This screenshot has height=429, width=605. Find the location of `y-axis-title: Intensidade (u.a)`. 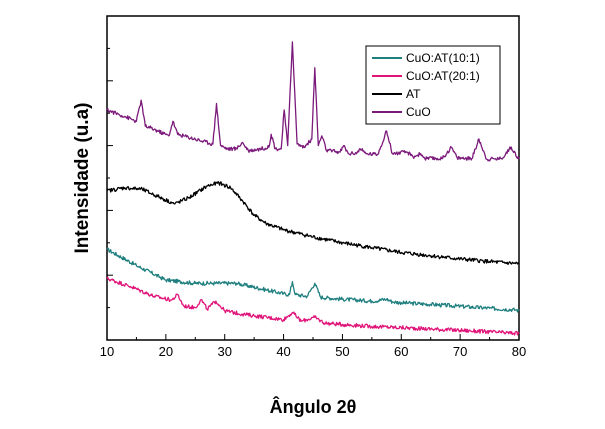

y-axis-title: Intensidade (u.a) is located at coordinates (82, 178).